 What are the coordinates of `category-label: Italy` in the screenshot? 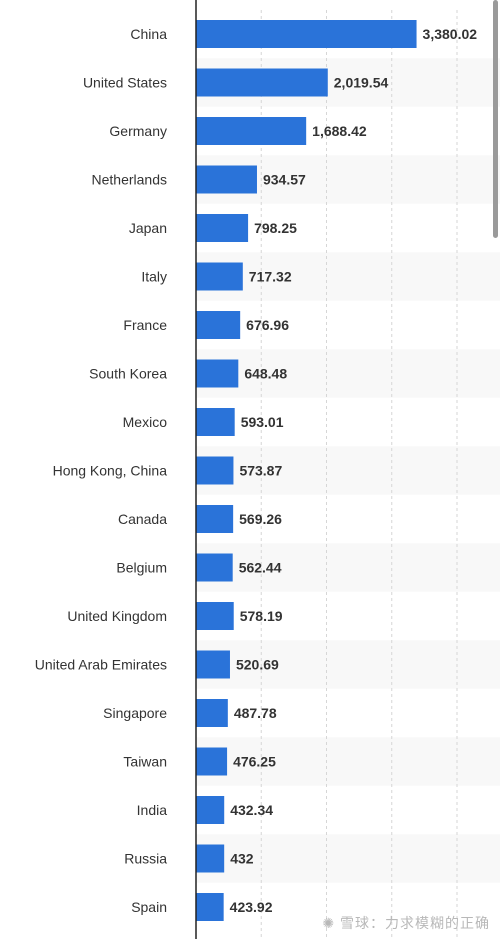 It's located at (154, 277).